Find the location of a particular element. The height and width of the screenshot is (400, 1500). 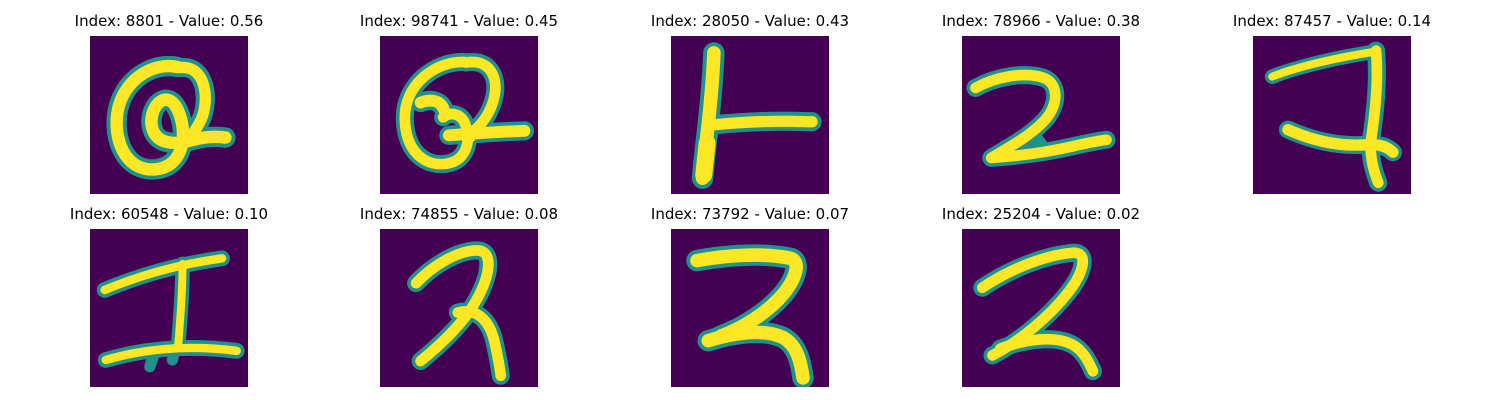

image-panel-5: Index: 87457 - Value: 0.14 is located at coordinates (1332, 105).